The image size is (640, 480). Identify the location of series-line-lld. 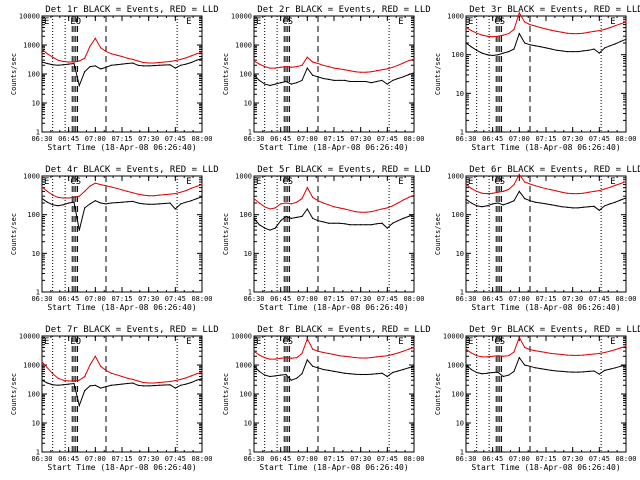
(122, 369).